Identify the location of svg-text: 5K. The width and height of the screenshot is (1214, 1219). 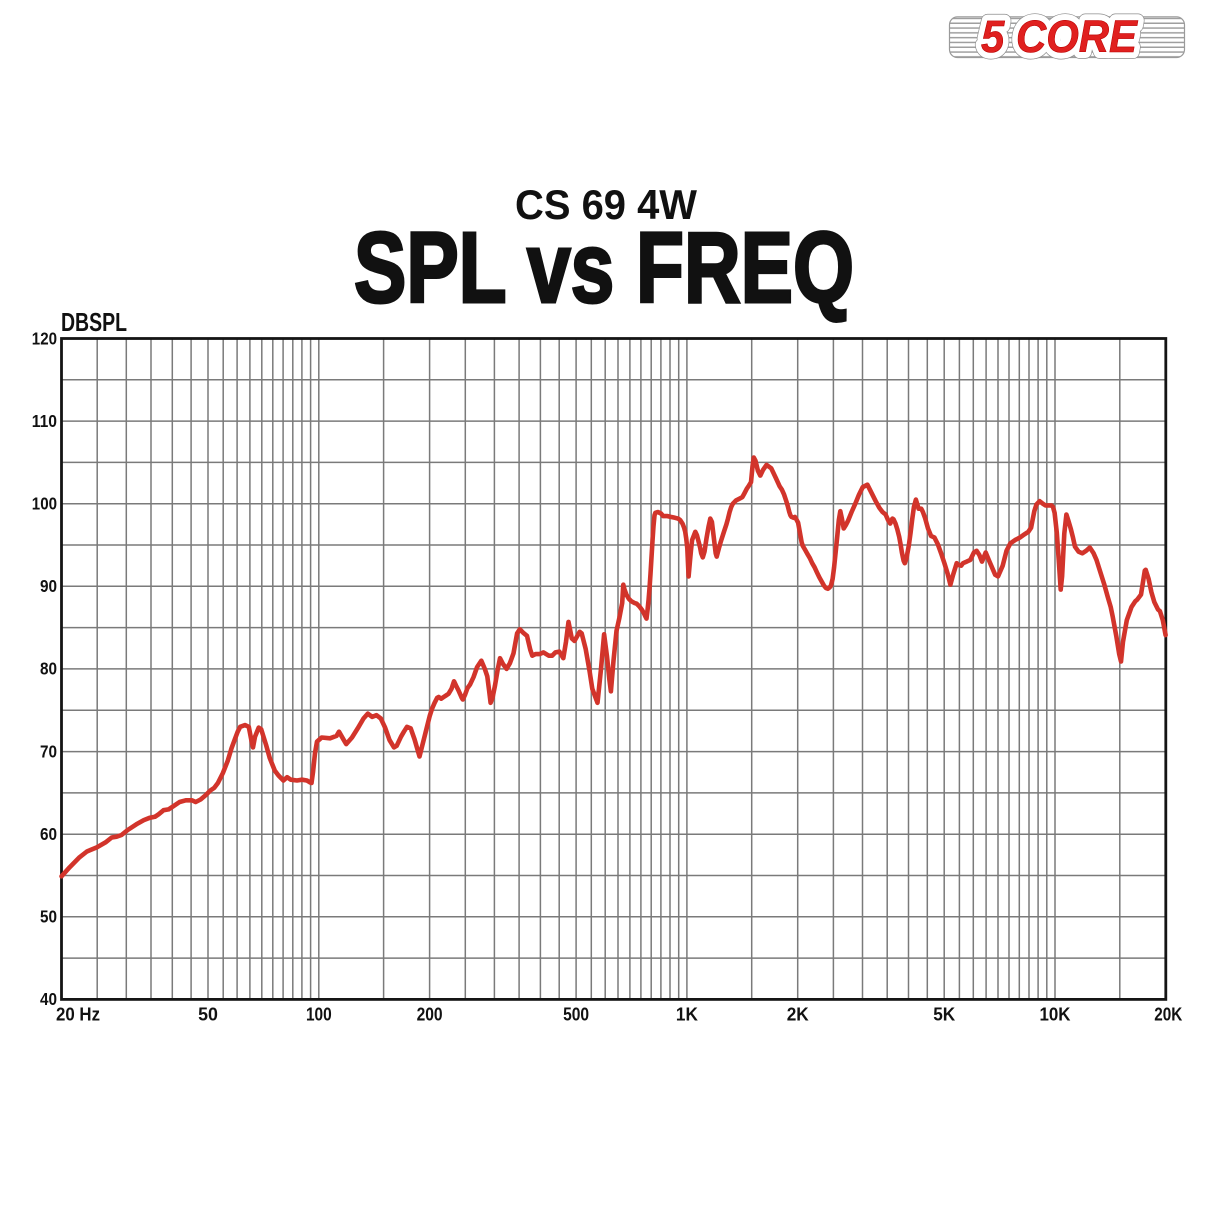
(944, 1015).